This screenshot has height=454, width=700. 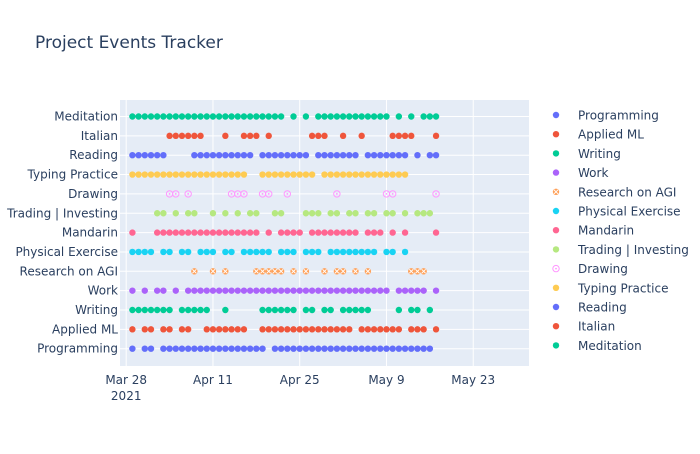 I want to click on series-research-on-agi, so click(x=309, y=271).